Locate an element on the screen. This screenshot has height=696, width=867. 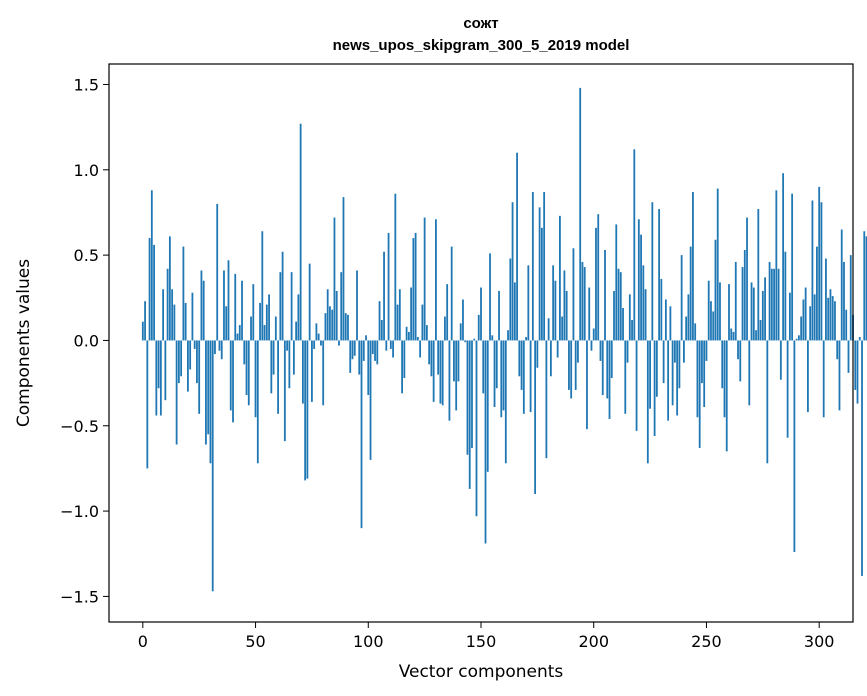
y-tick-label: −1.0 is located at coordinates (79, 511).